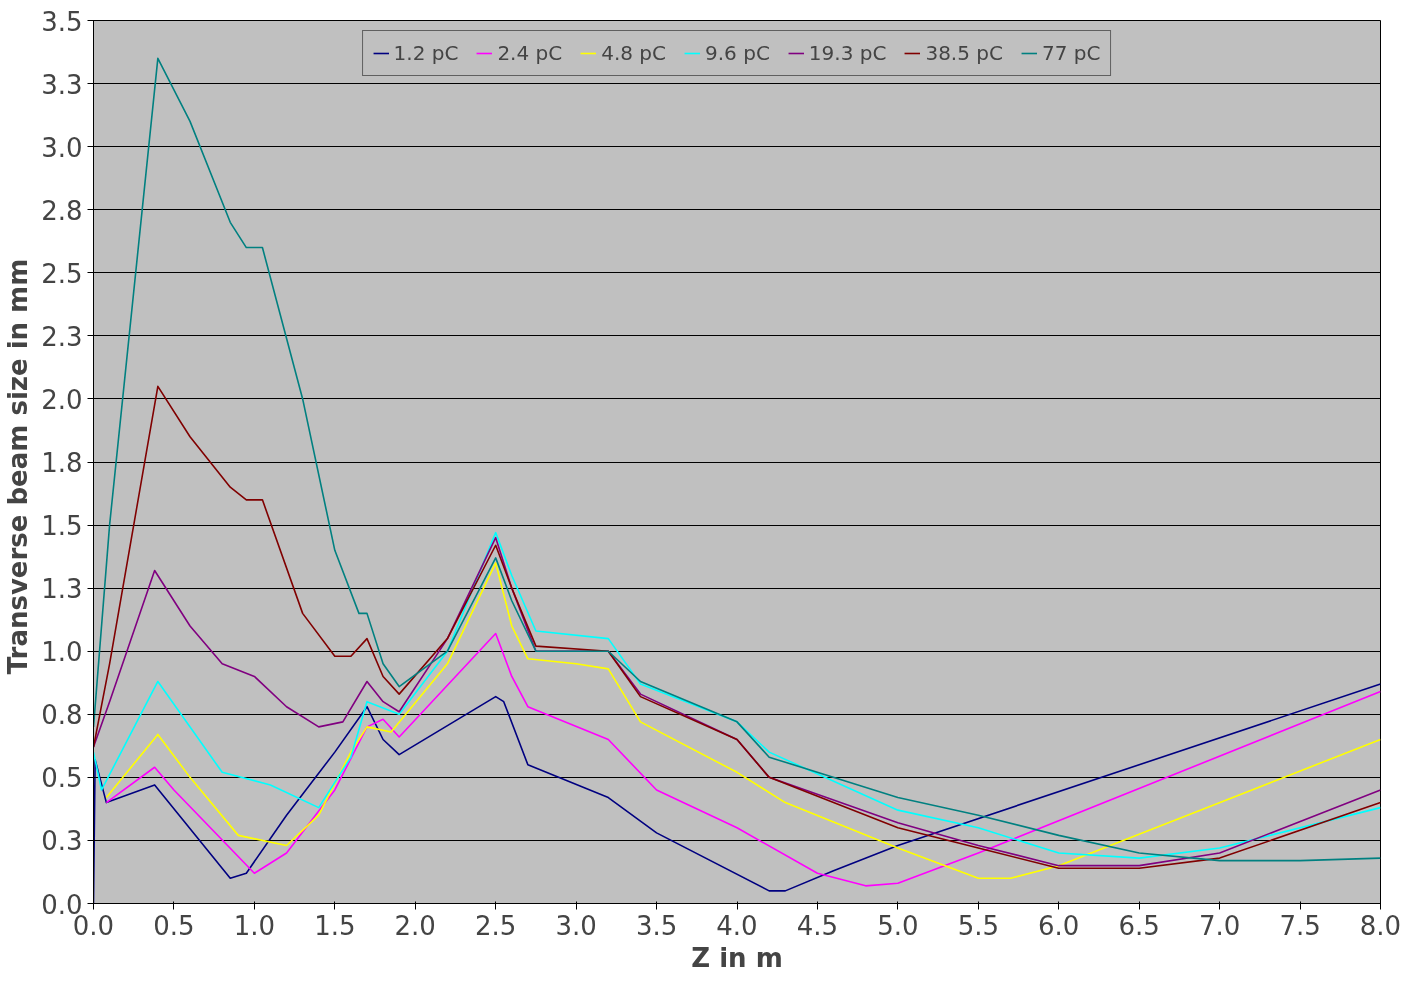  What do you see at coordinates (62, 21) in the screenshot?
I see `y-tick-label: 3.5` at bounding box center [62, 21].